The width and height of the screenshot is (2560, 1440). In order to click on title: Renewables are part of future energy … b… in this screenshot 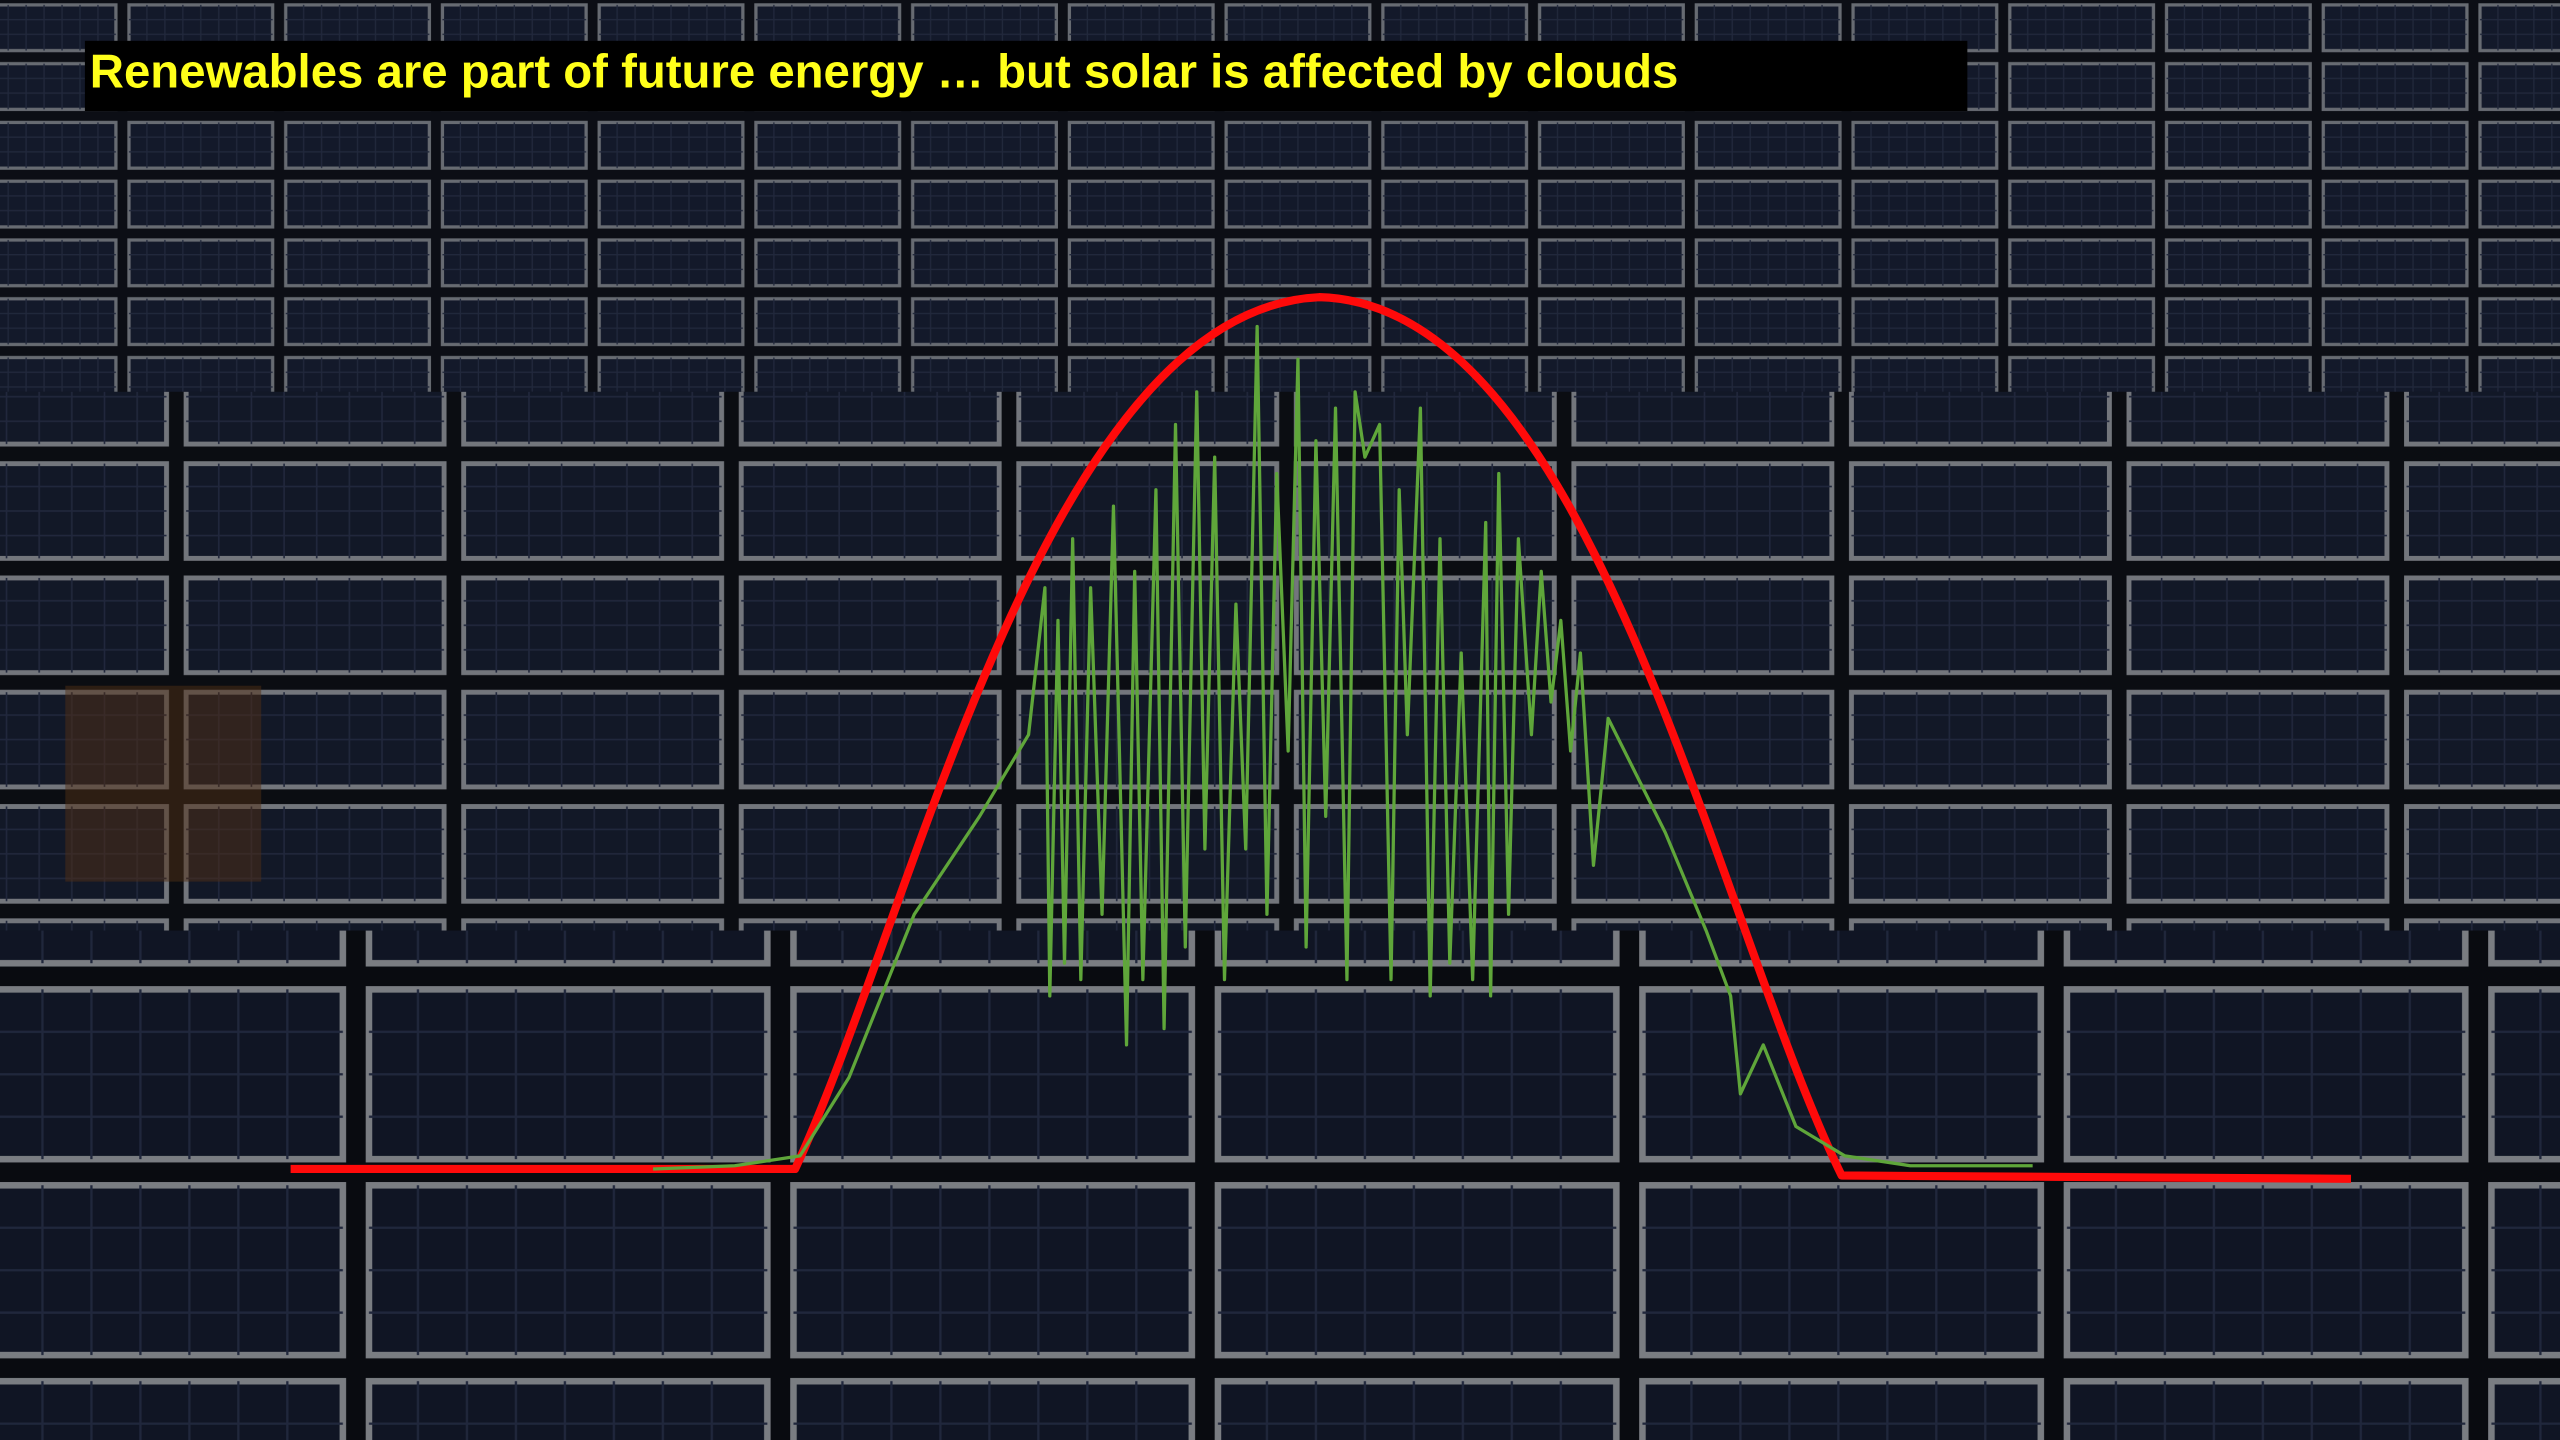, I will do `click(884, 72)`.